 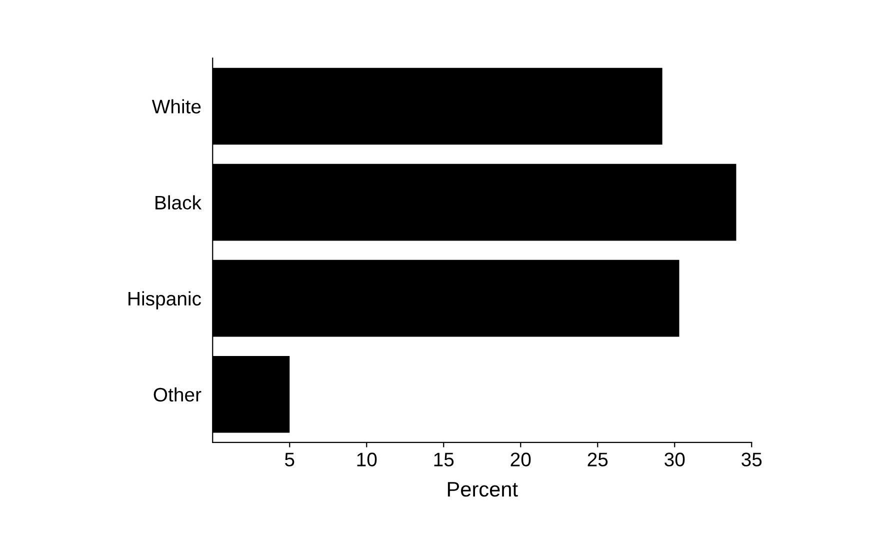 What do you see at coordinates (444, 459) in the screenshot?
I see `x-tick-label: 15` at bounding box center [444, 459].